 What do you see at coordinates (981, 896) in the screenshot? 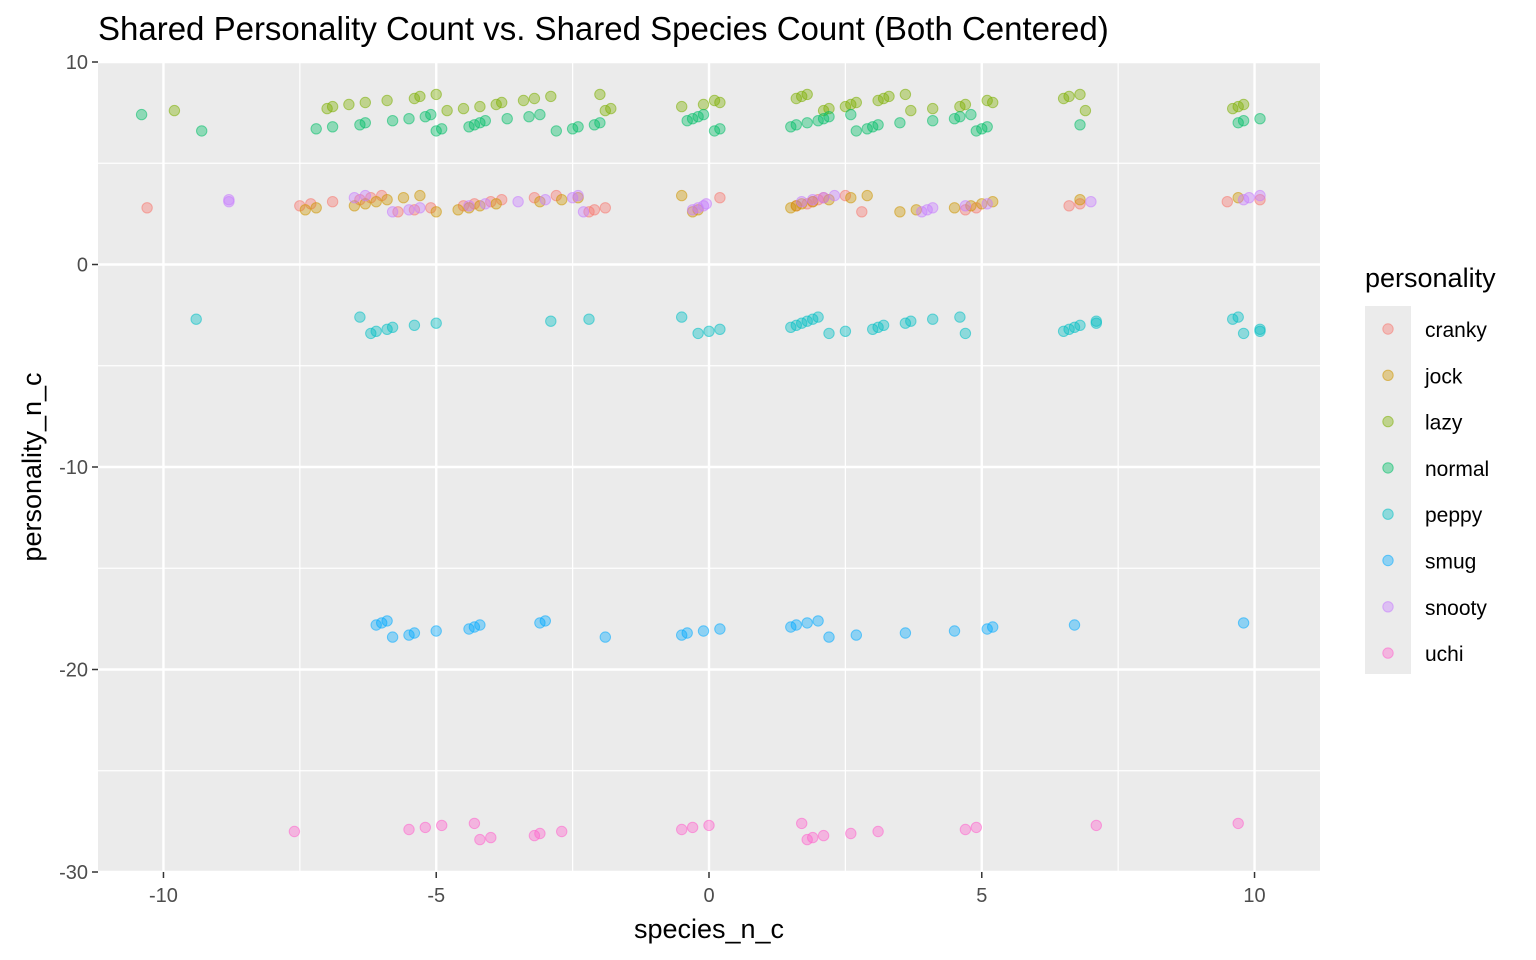
I see `x-tick-label: 5` at bounding box center [981, 896].